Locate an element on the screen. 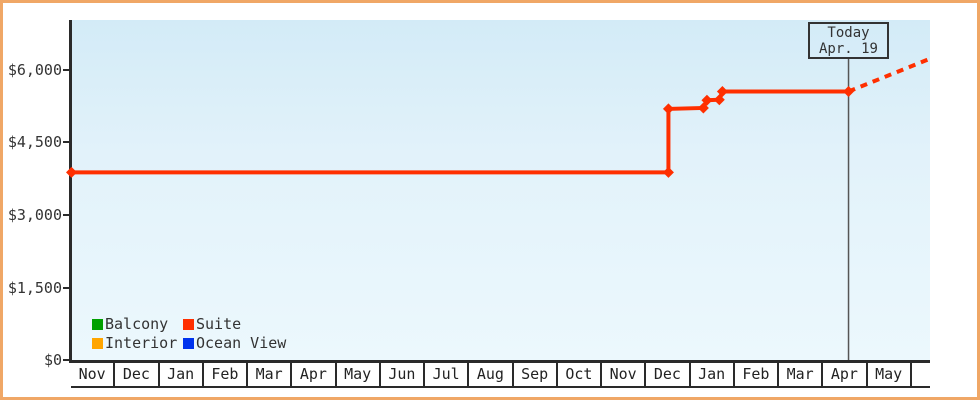 The width and height of the screenshot is (980, 400). today-date: Apr. 19 is located at coordinates (848, 49).